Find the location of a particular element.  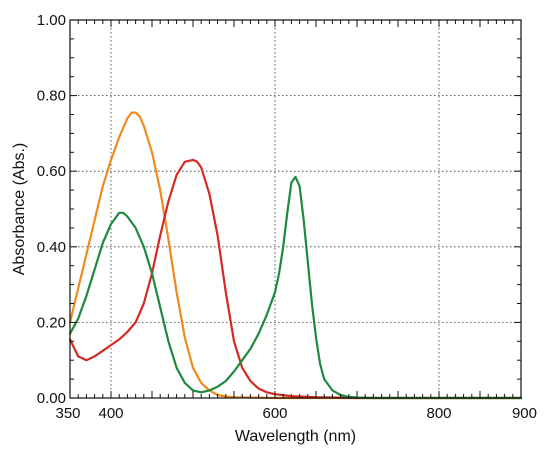

x-tick-label: 600 is located at coordinates (274, 413).